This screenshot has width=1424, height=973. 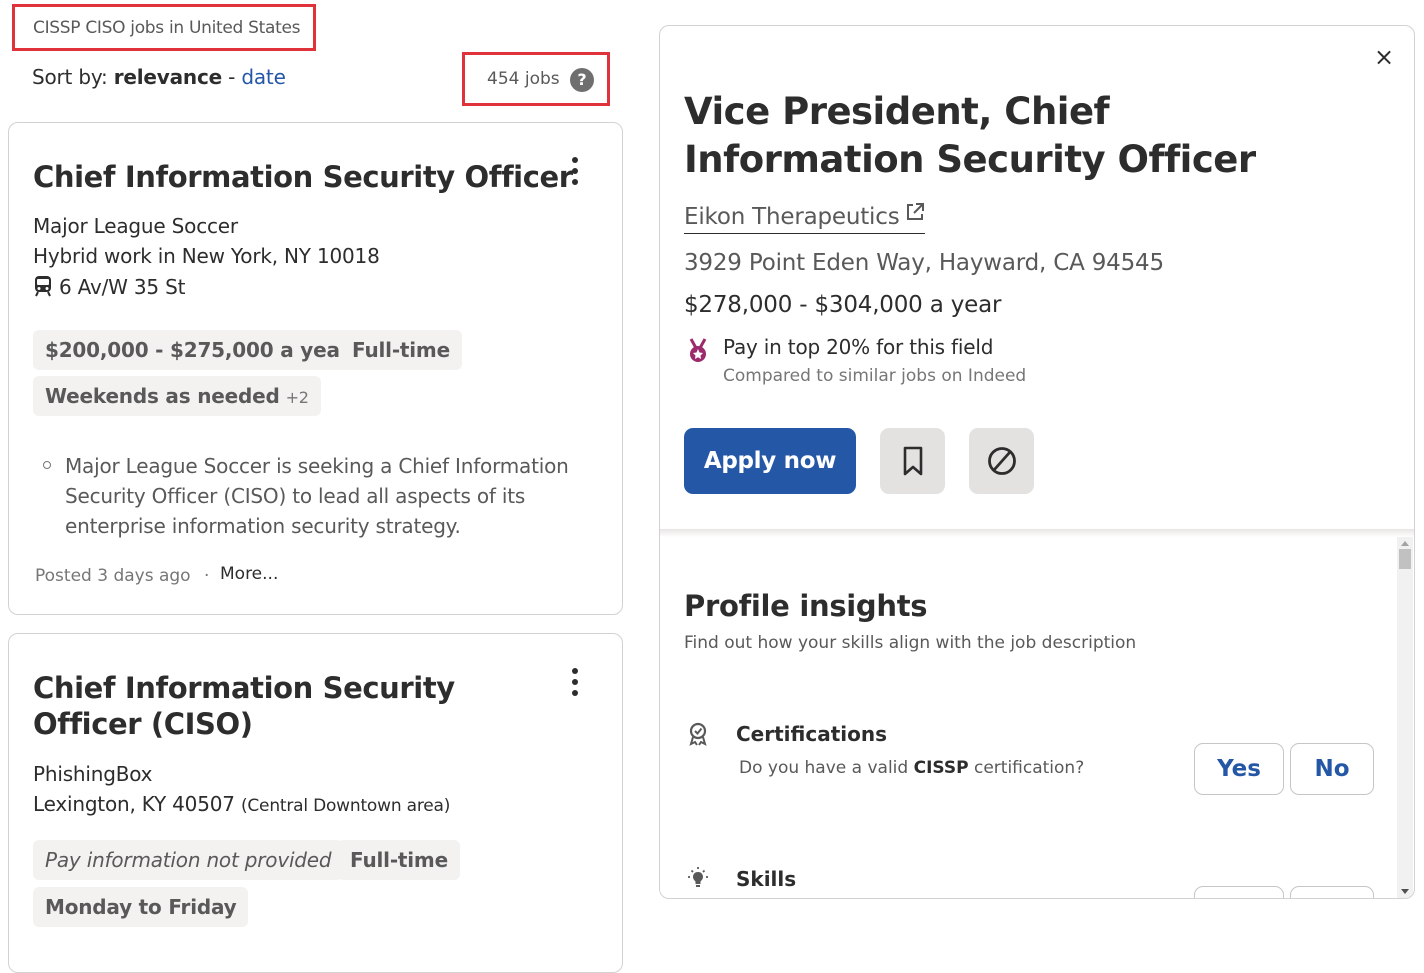 What do you see at coordinates (941, 768) in the screenshot?
I see `cert-question-cert: CISSP` at bounding box center [941, 768].